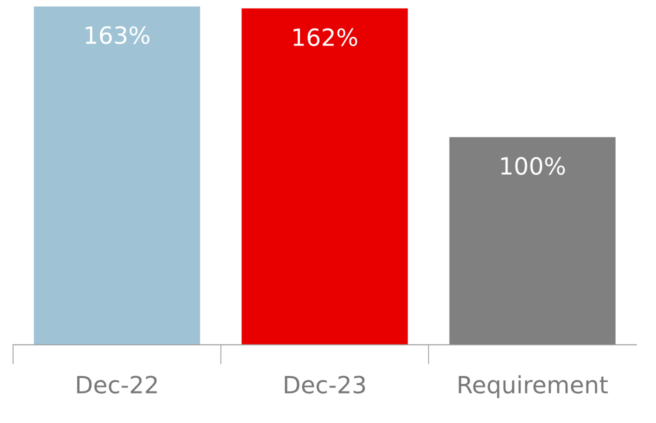 The width and height of the screenshot is (656, 423). Describe the element at coordinates (533, 386) in the screenshot. I see `x-tick-label: Requirement` at that location.